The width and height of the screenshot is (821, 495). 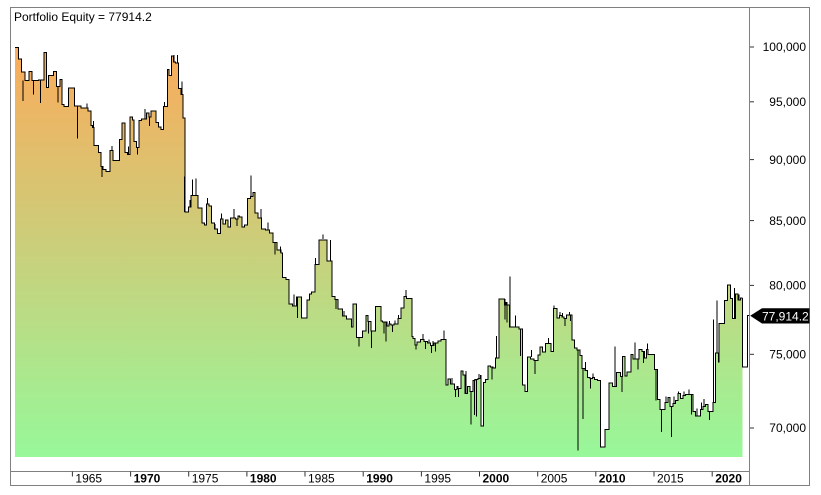 What do you see at coordinates (379, 479) in the screenshot?
I see `svg-text: 1990` at bounding box center [379, 479].